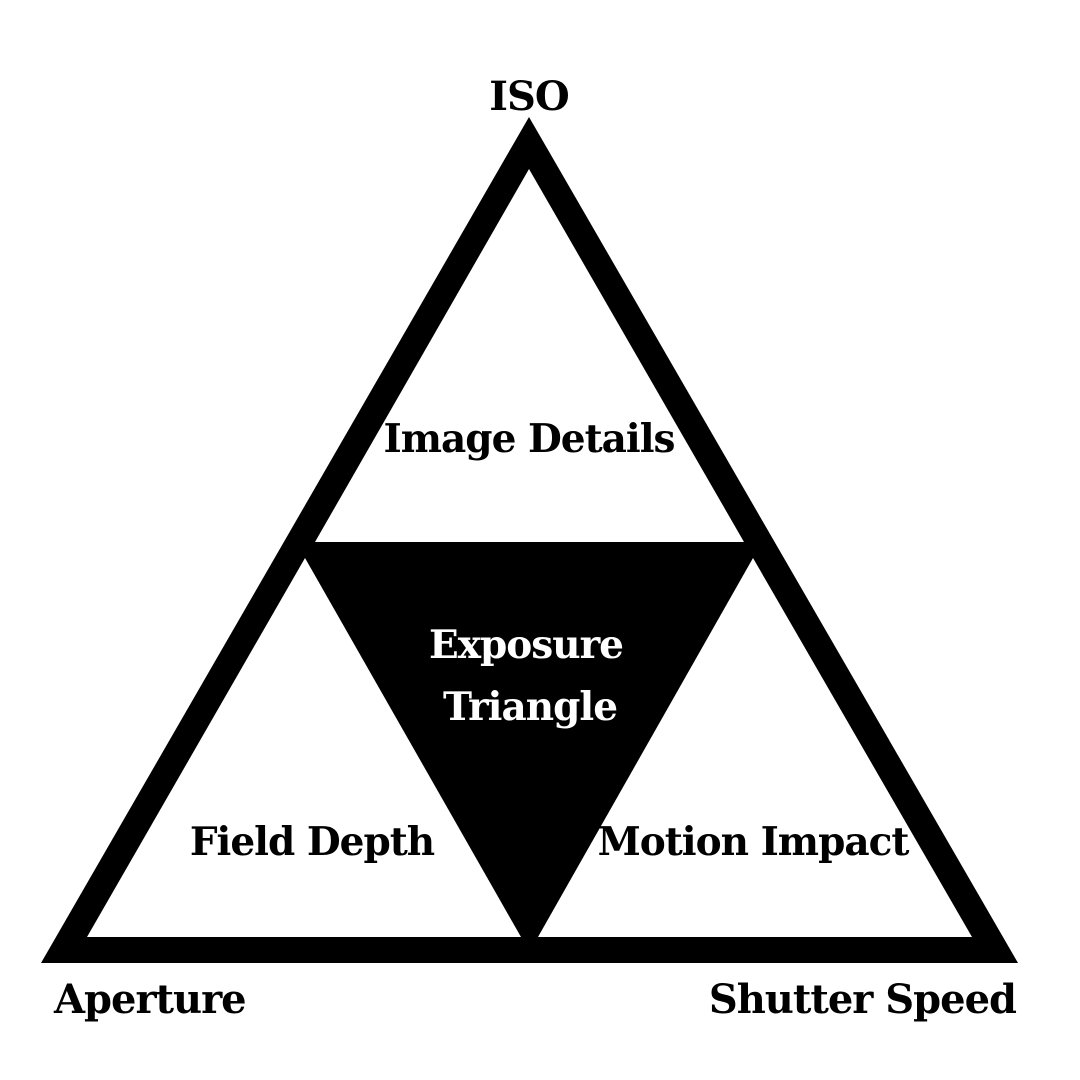  I want to click on bottom-right-region-motion-impact, so click(755, 747).